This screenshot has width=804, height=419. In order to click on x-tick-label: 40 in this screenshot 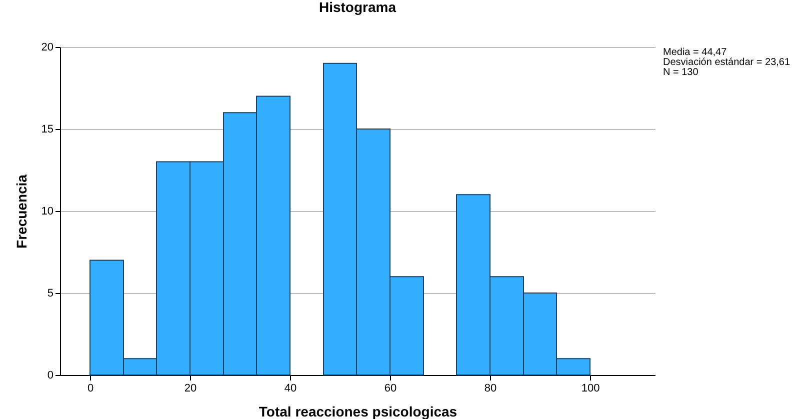, I will do `click(290, 388)`.